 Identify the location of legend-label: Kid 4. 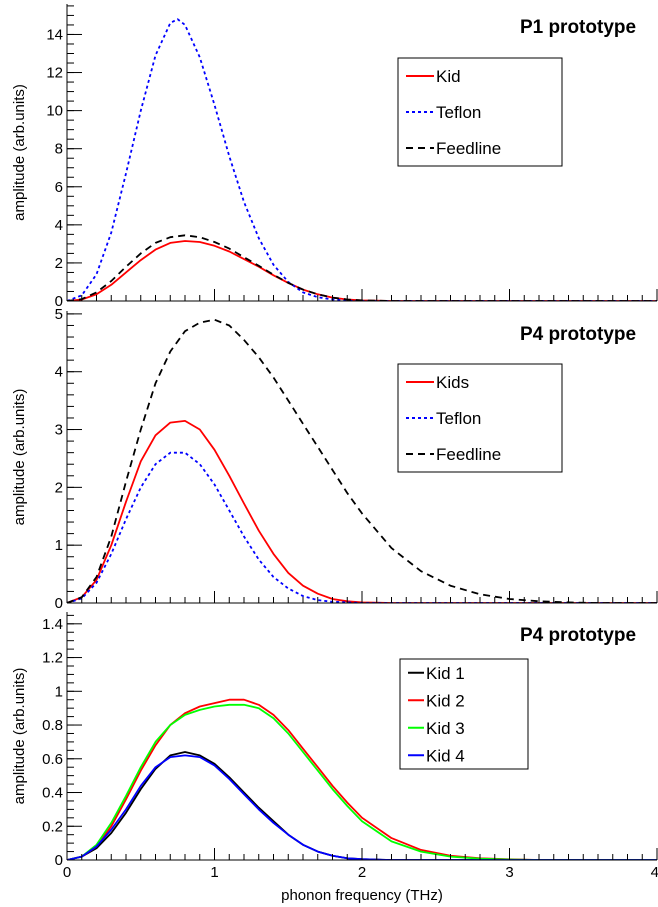
(445, 755).